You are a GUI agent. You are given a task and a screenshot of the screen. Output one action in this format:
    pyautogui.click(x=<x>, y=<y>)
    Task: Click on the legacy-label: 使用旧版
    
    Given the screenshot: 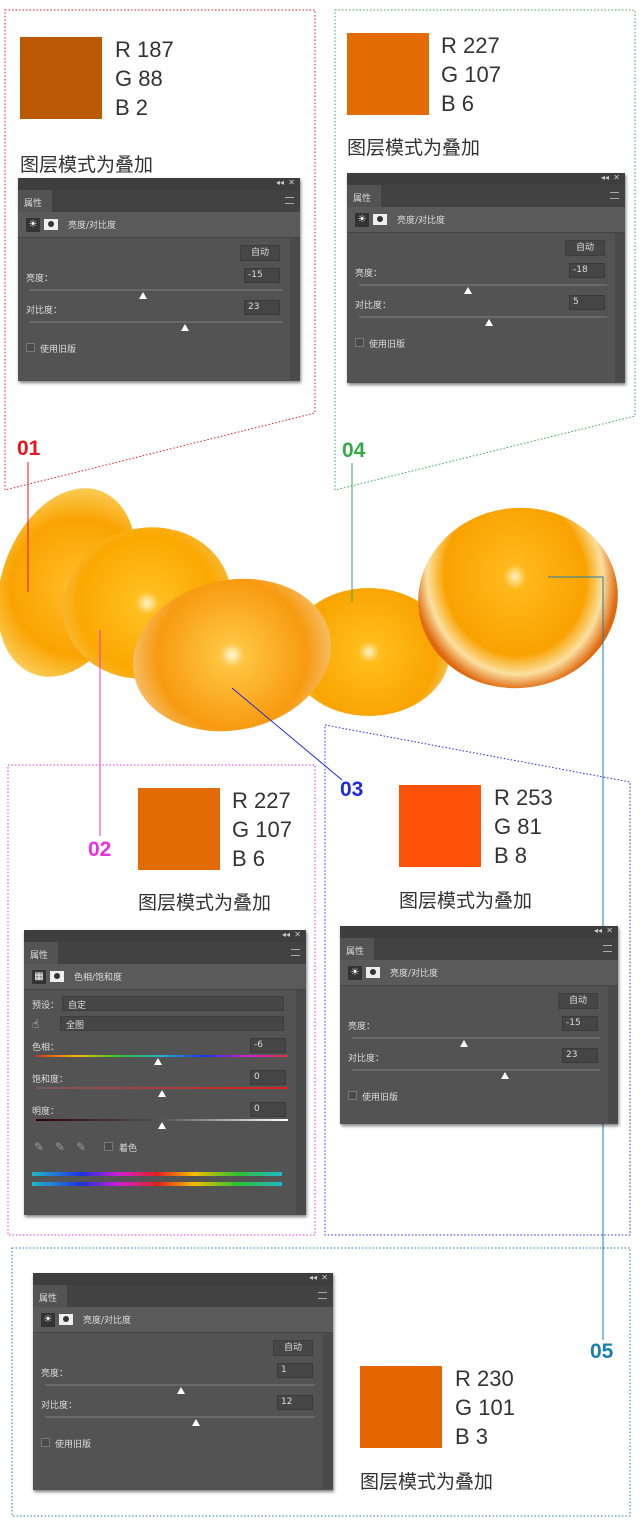 What is the action you would take?
    pyautogui.click(x=58, y=350)
    